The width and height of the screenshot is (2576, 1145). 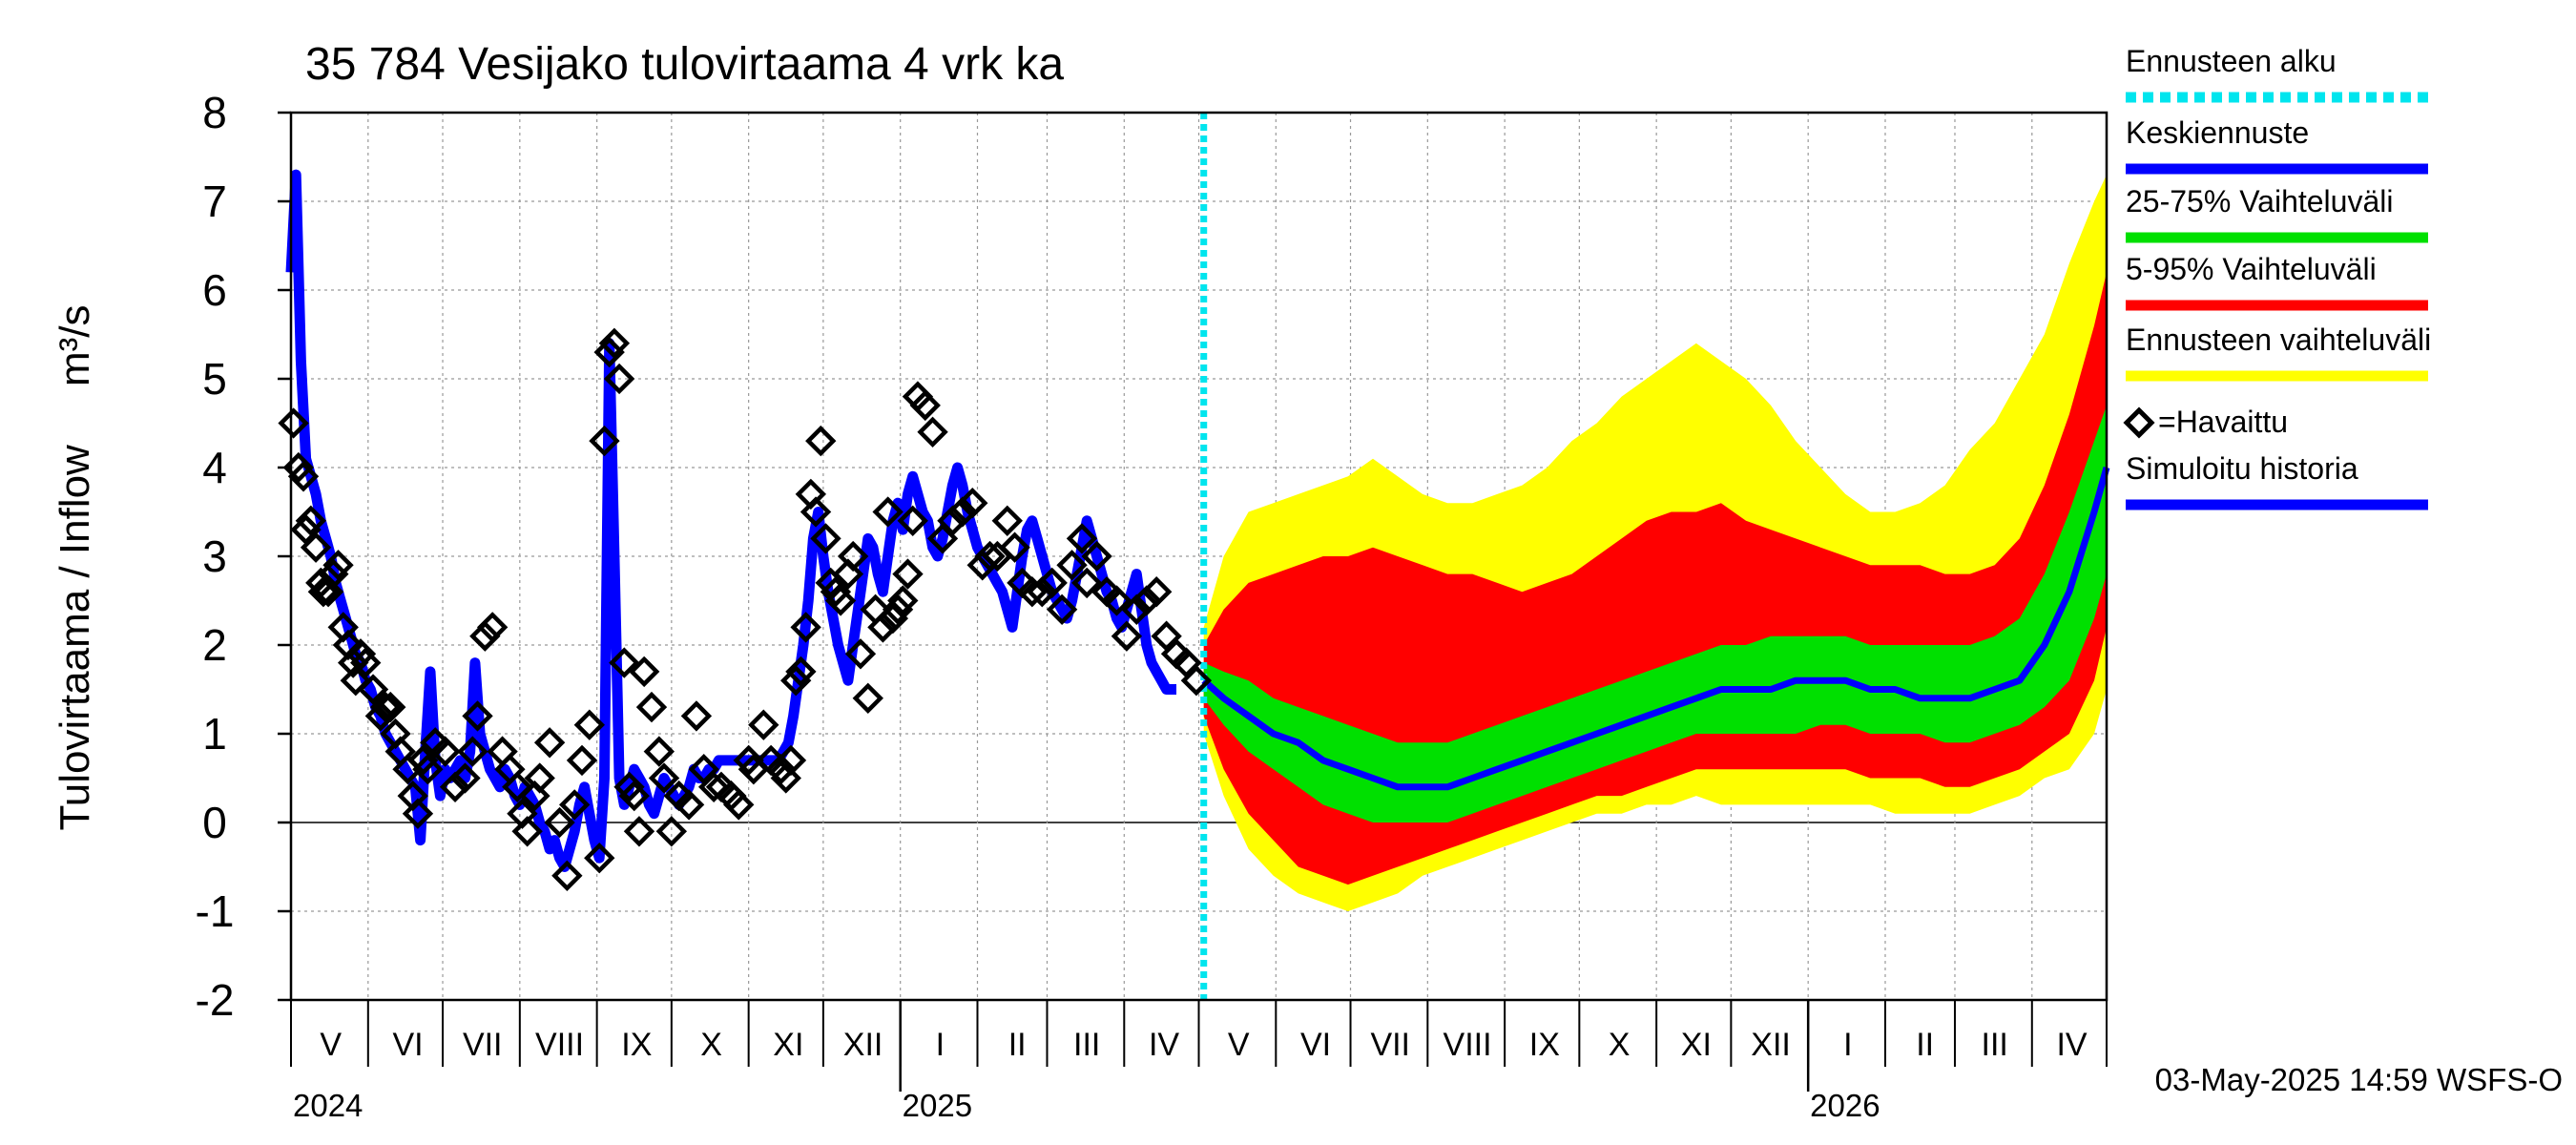 What do you see at coordinates (1847, 1045) in the screenshot?
I see `x-month-label: I` at bounding box center [1847, 1045].